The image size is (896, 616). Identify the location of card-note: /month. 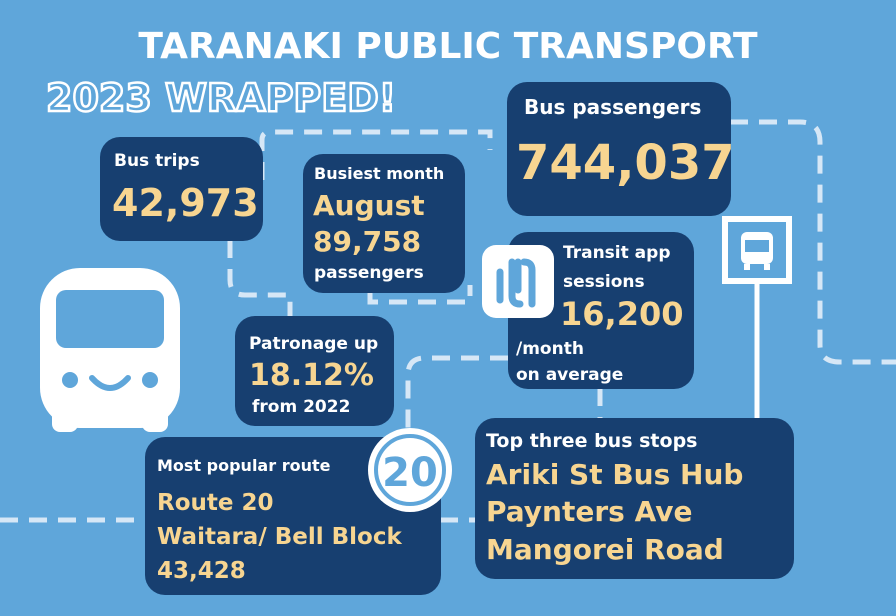
(550, 349).